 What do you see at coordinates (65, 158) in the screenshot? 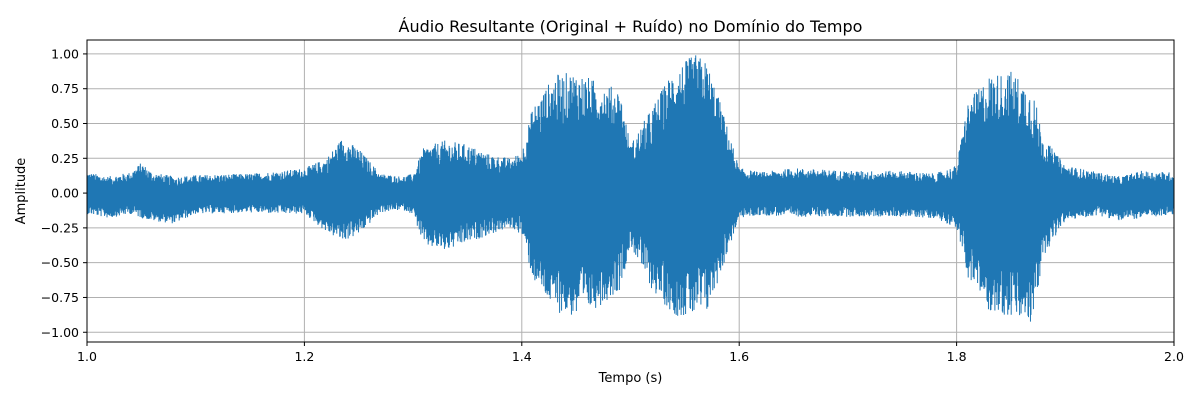
I see `y-tick-label: 0.25` at bounding box center [65, 158].